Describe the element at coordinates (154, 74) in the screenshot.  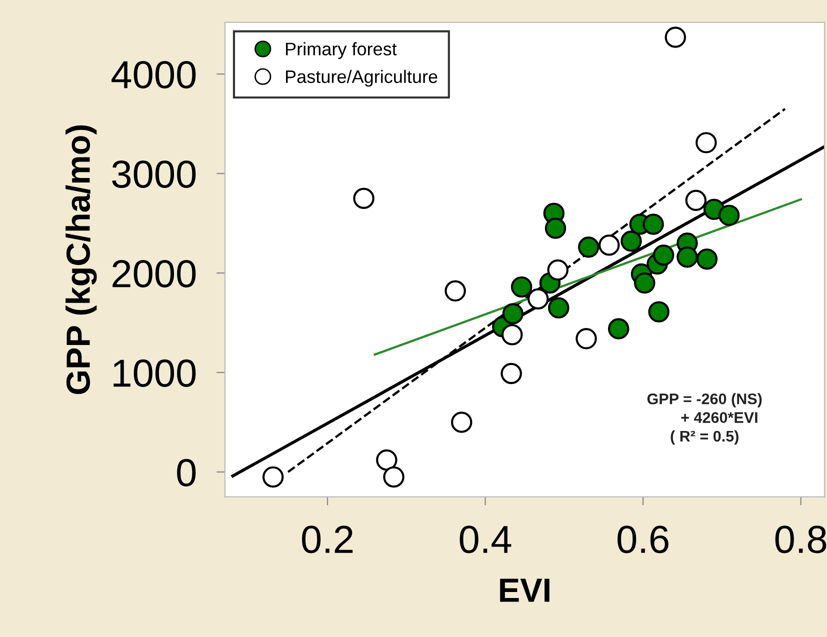
I see `y-tick-label: 4000` at that location.